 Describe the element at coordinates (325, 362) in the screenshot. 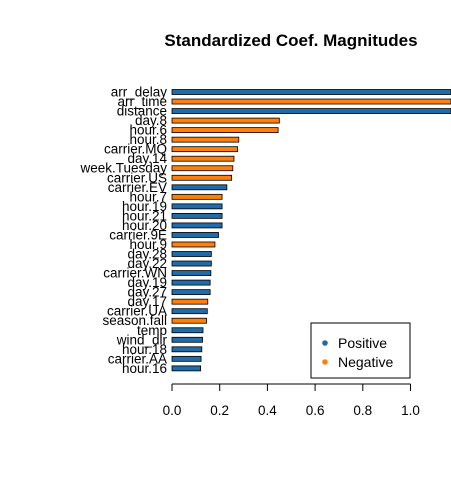

I see `legend-marker-negative` at that location.